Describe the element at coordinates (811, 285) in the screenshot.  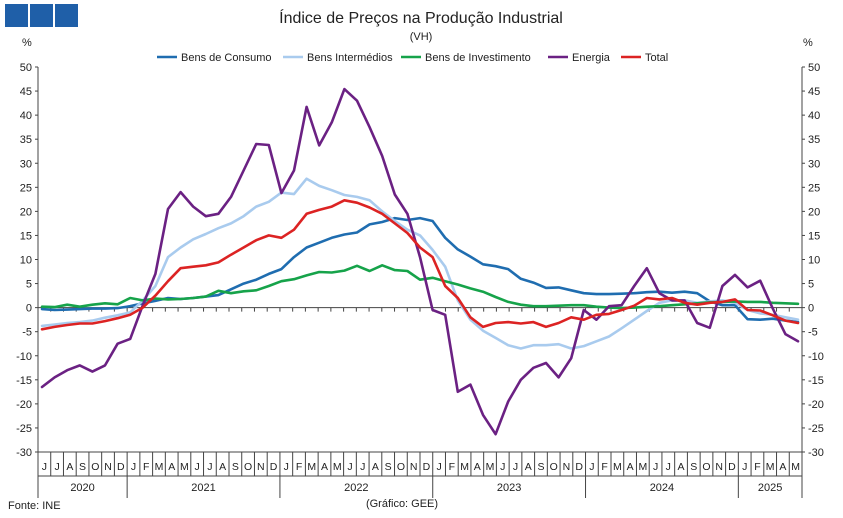
I see `y-tick-label-right: 5` at that location.